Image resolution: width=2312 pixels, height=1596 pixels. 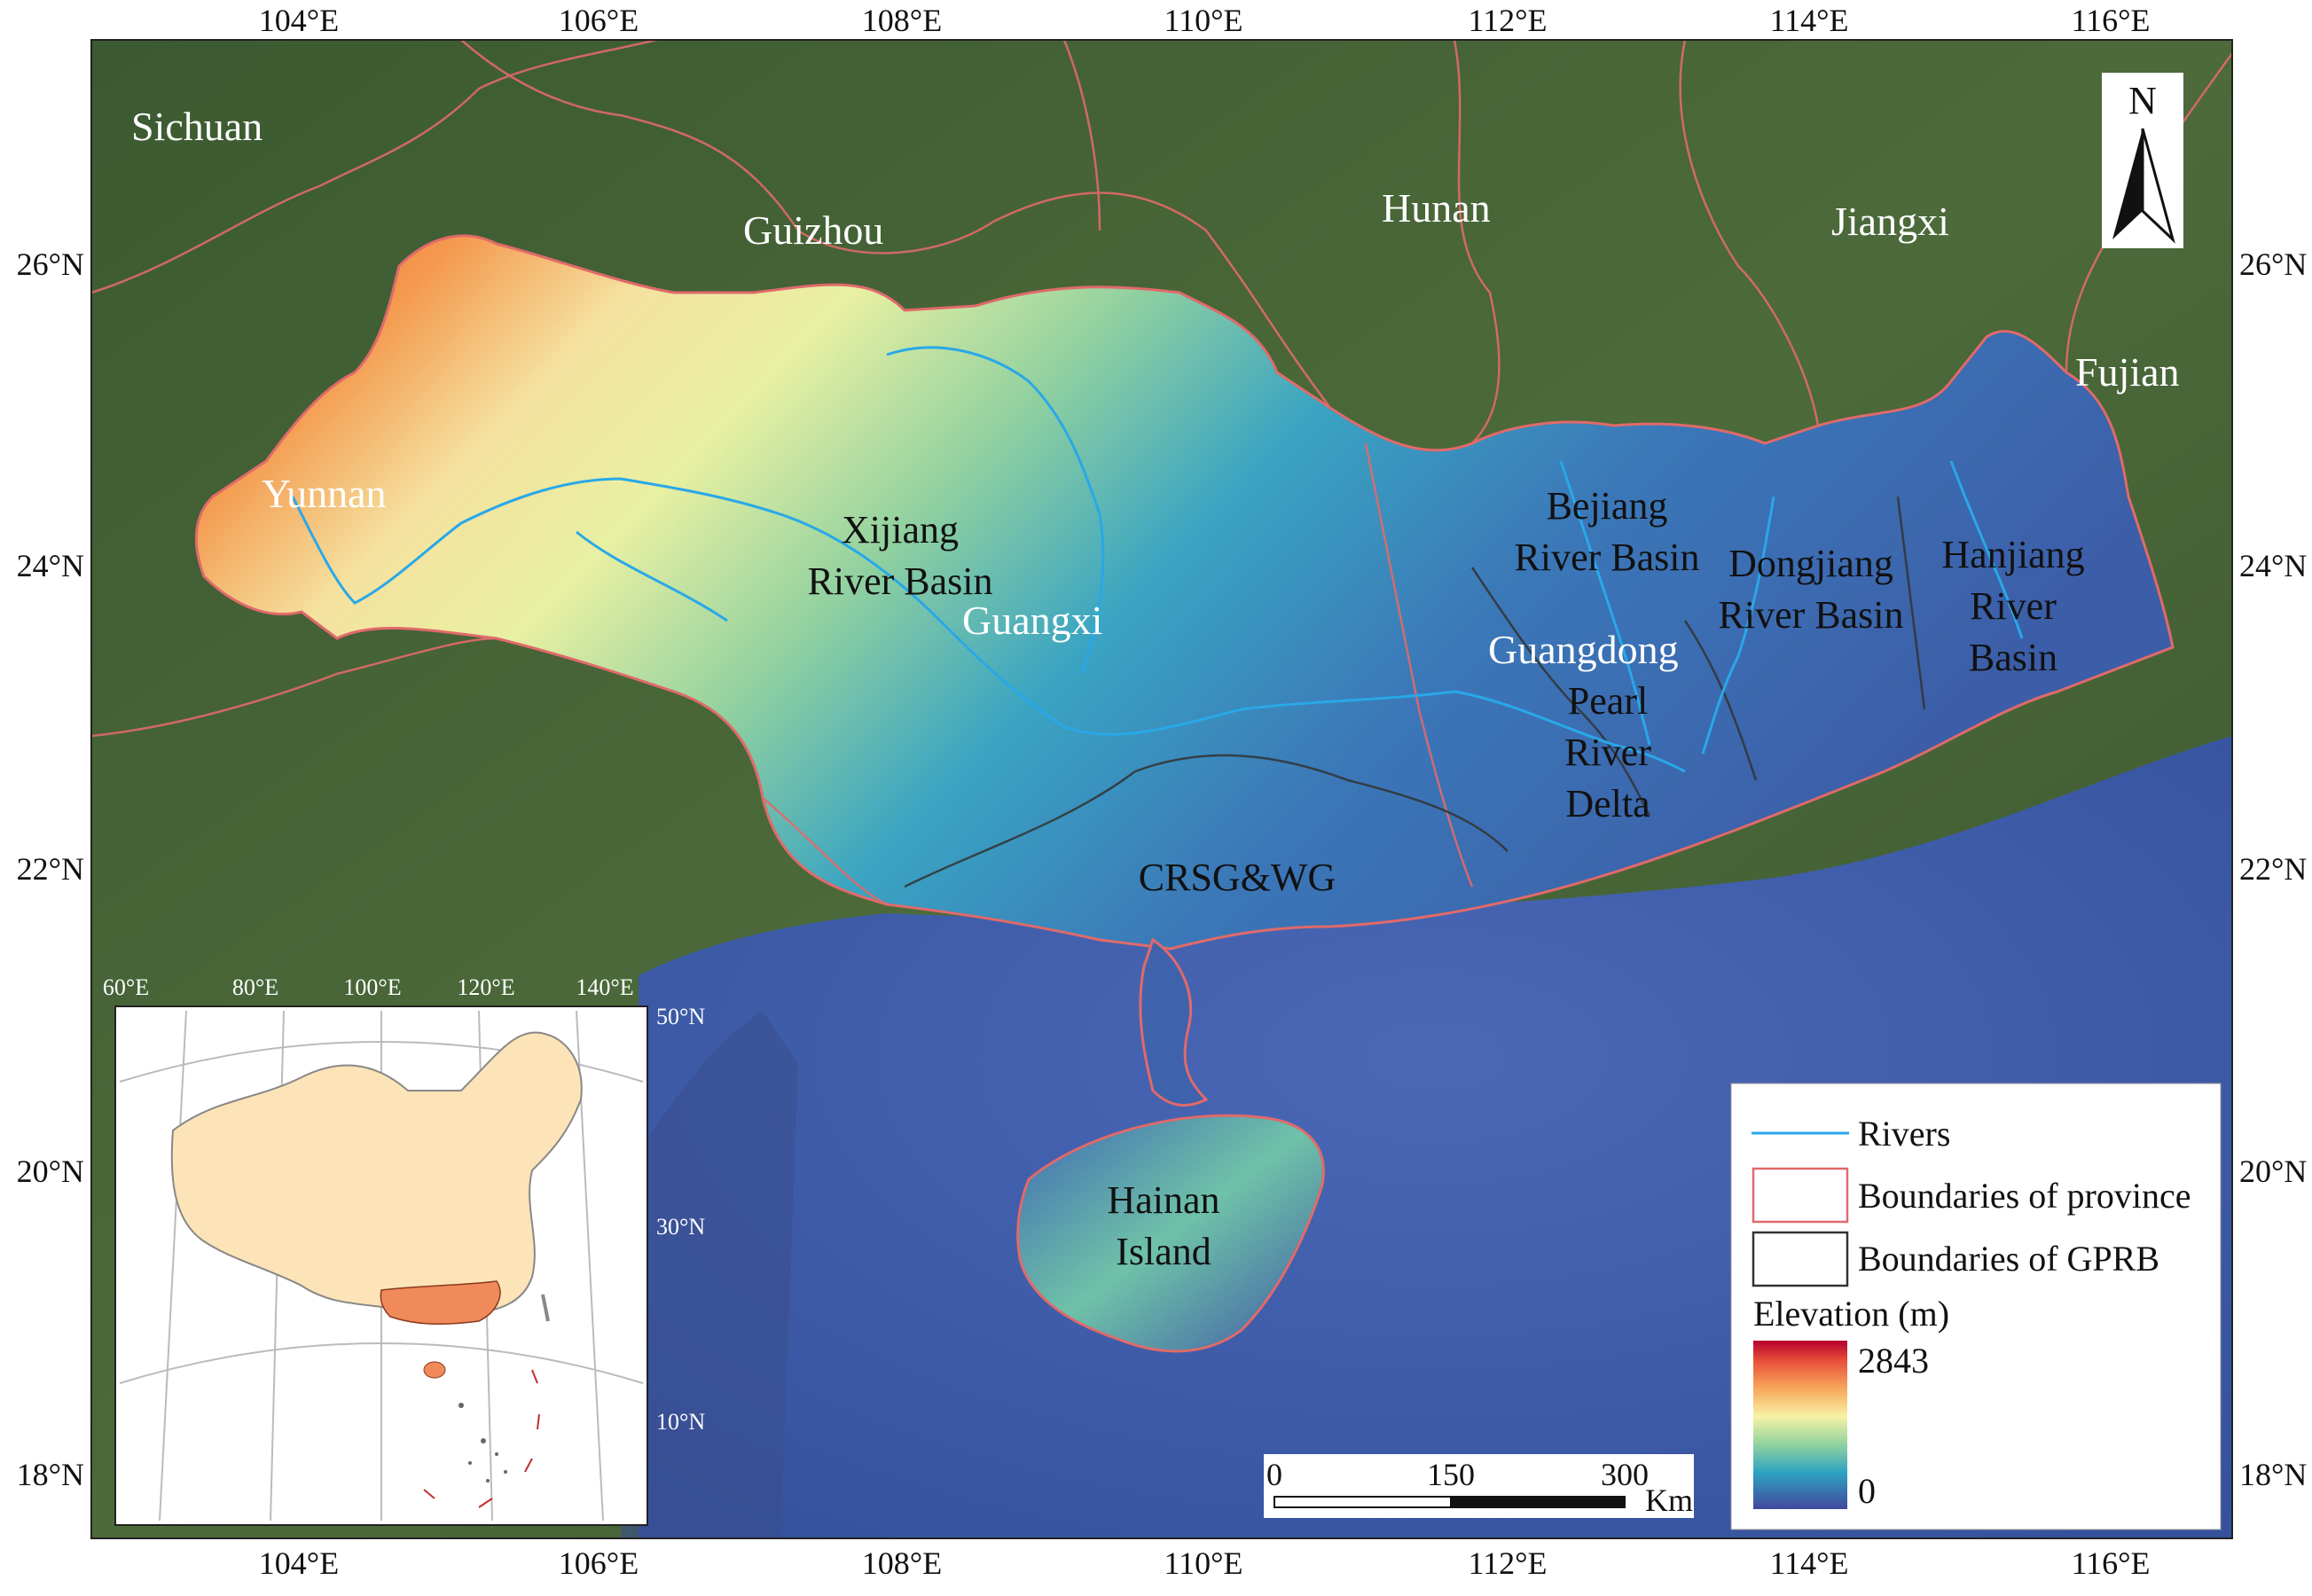 What do you see at coordinates (1479, 1486) in the screenshot?
I see `scale-bar: 0 150 300 Km` at bounding box center [1479, 1486].